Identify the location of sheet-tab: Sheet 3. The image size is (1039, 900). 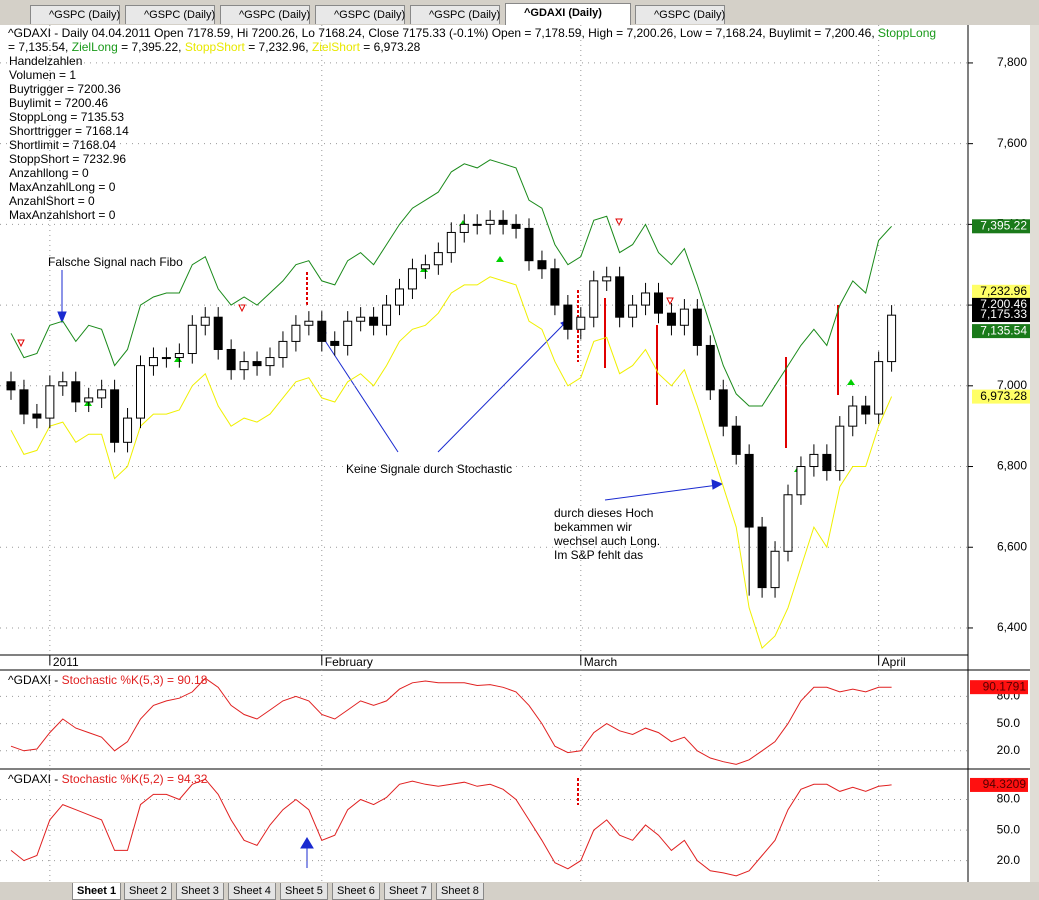
(200, 891).